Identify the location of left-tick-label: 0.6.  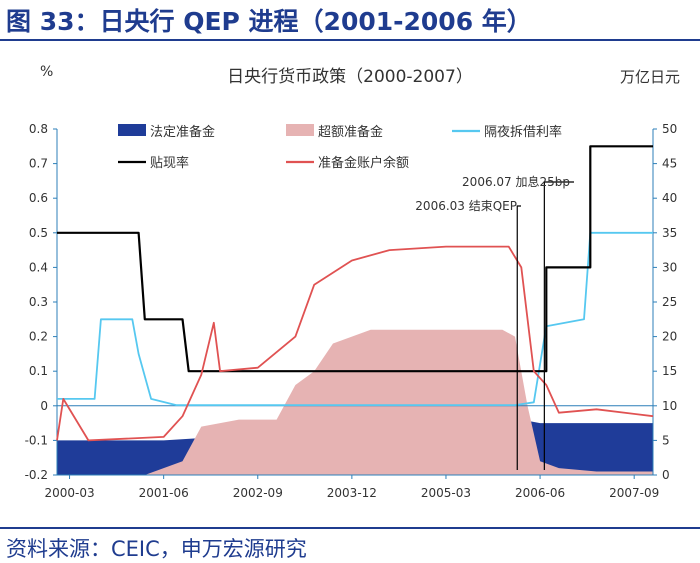
(38, 198).